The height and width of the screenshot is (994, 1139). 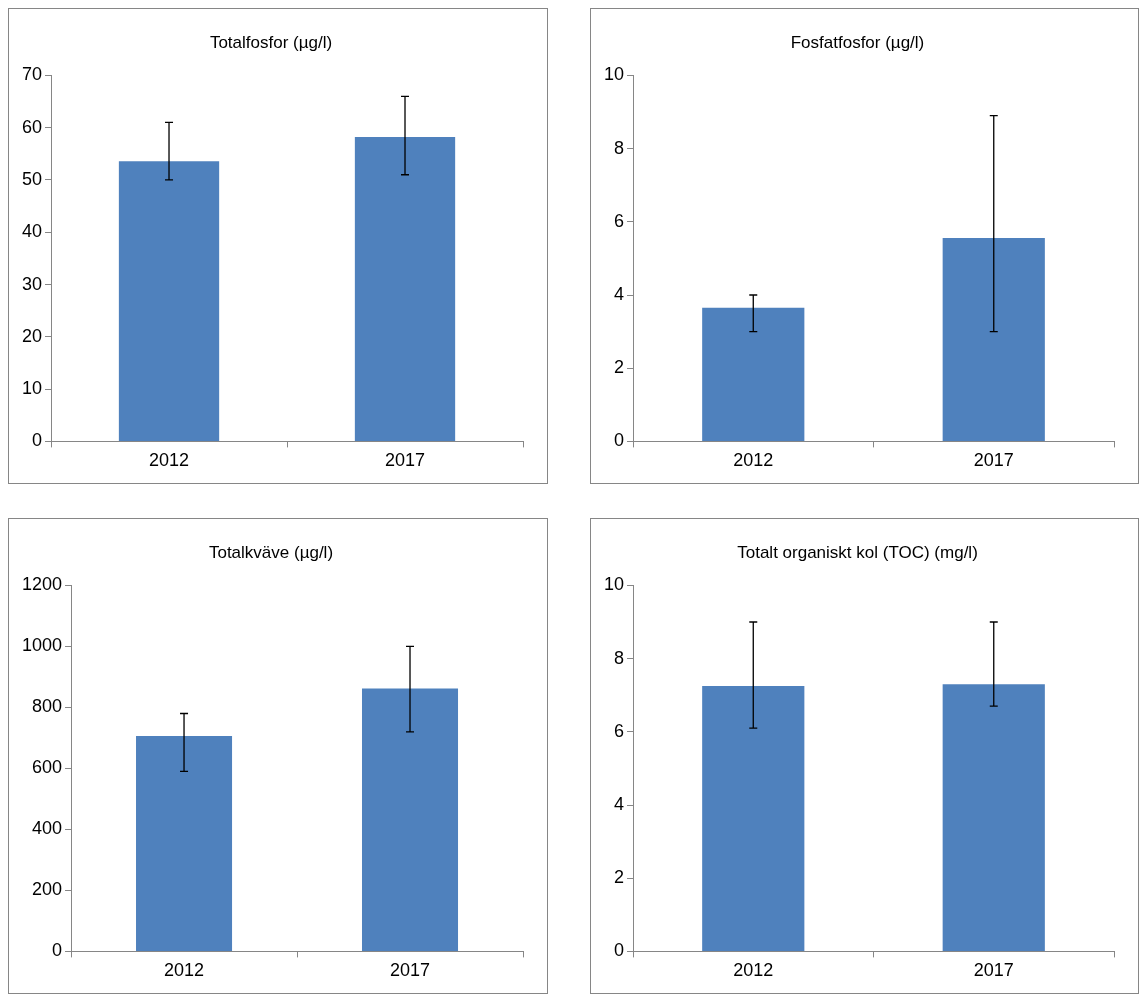 What do you see at coordinates (32, 231) in the screenshot?
I see `y-tick-label: 40` at bounding box center [32, 231].